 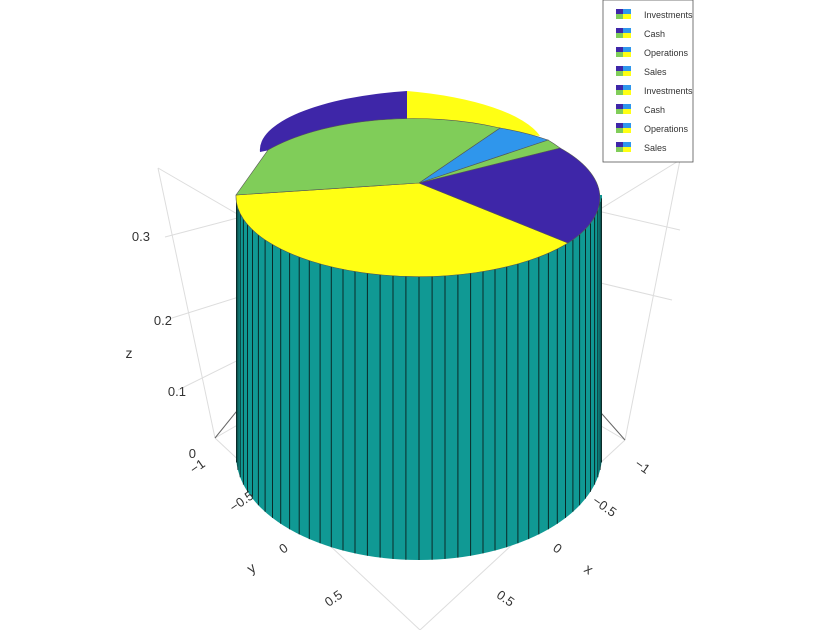 I want to click on y-tick-label: 0, so click(x=283, y=548).